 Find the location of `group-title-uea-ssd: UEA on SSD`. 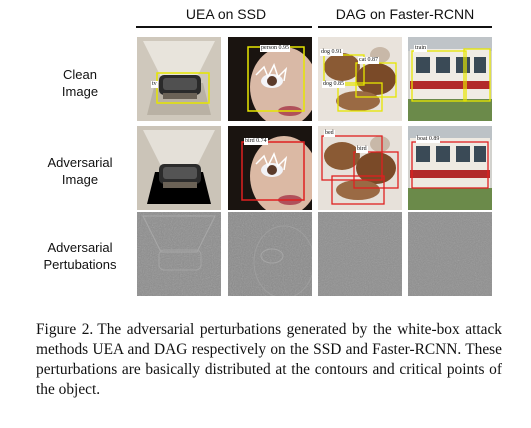

group-title-uea-ssd: UEA on SSD is located at coordinates (226, 14).